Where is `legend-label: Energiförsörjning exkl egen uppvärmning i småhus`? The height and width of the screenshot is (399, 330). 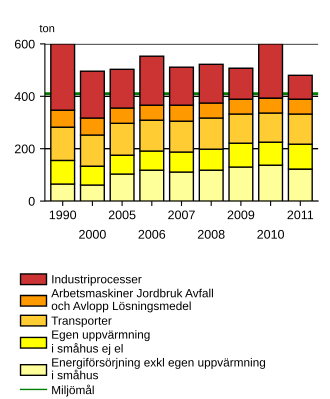 legend-label: Energiförsörjning exkl egen uppvärmning i småhus is located at coordinates (159, 369).